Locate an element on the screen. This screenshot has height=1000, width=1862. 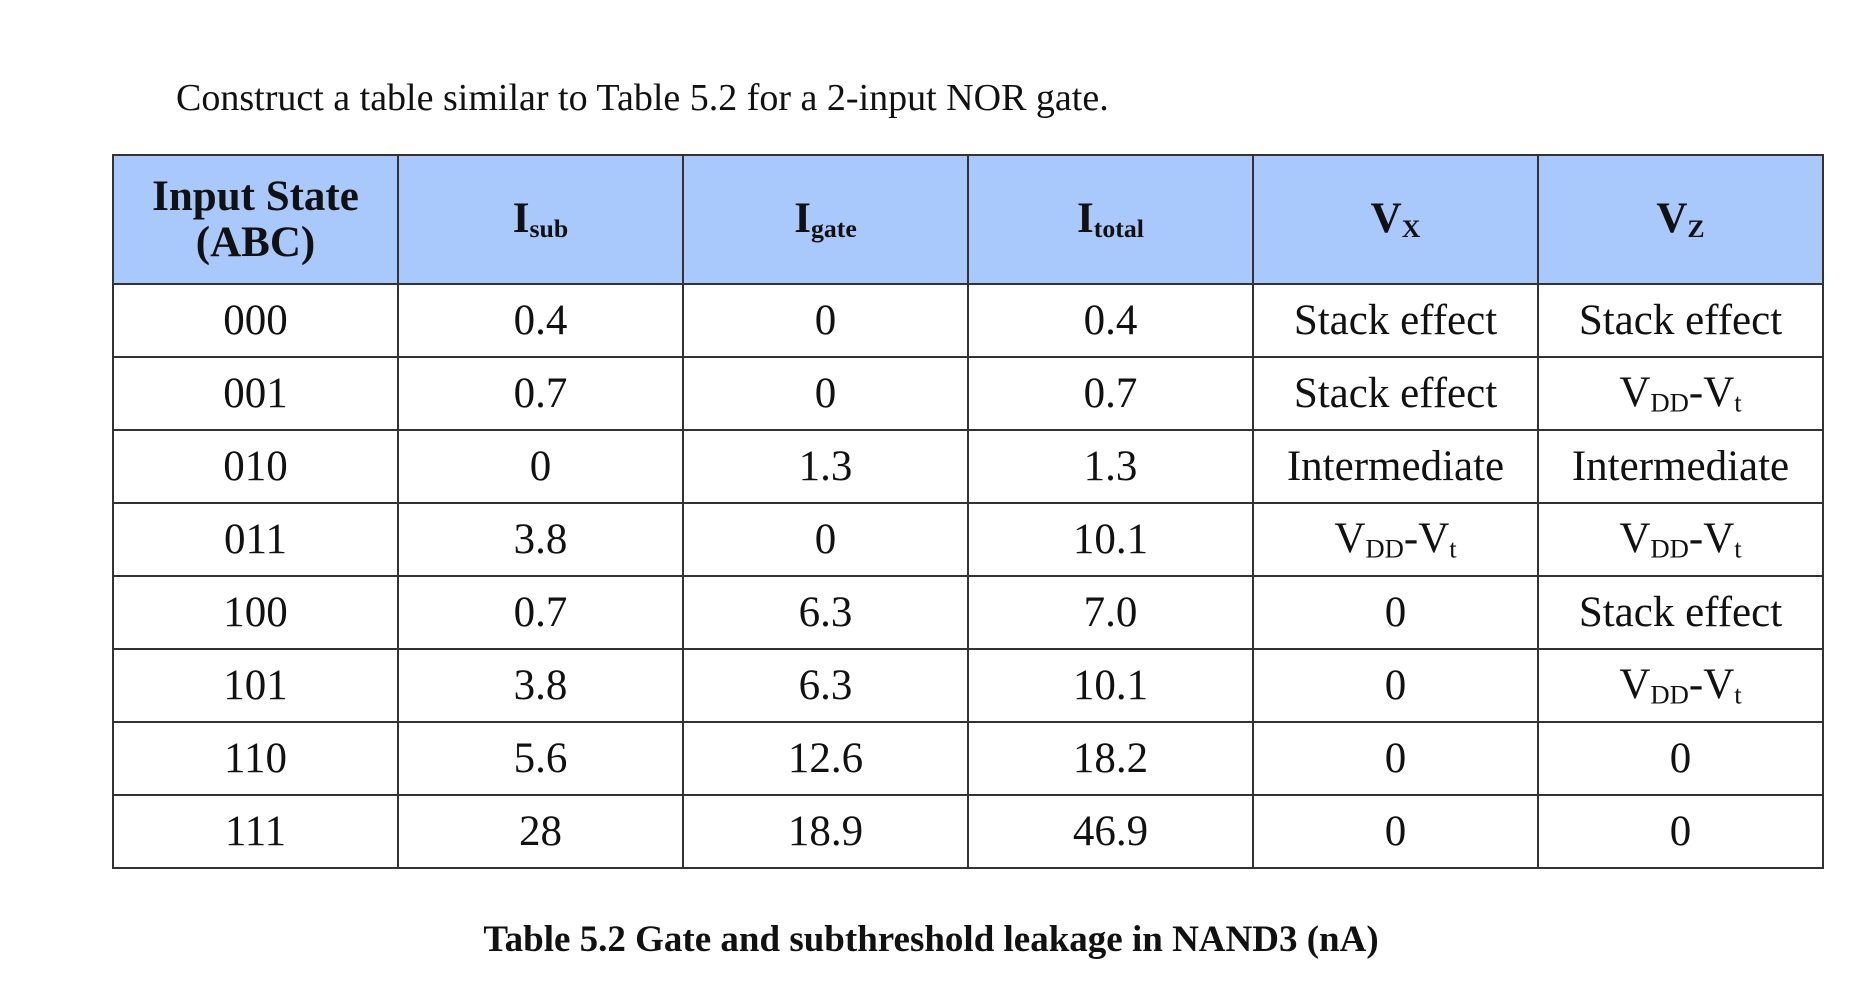
cell-text: 5.6 is located at coordinates (540, 758).